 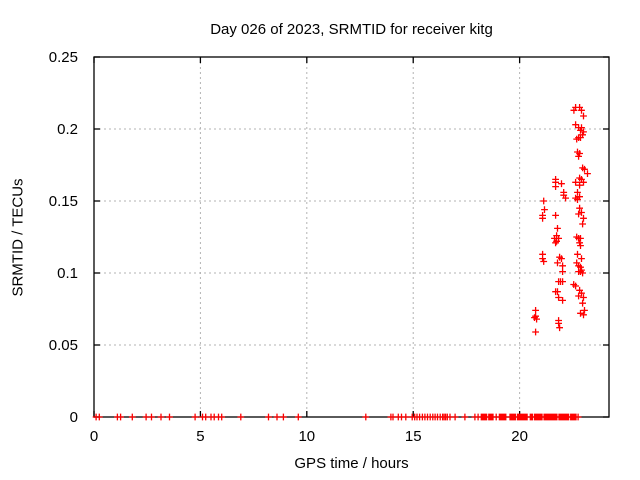 What do you see at coordinates (74, 417) in the screenshot?
I see `y-tick-label: 0` at bounding box center [74, 417].